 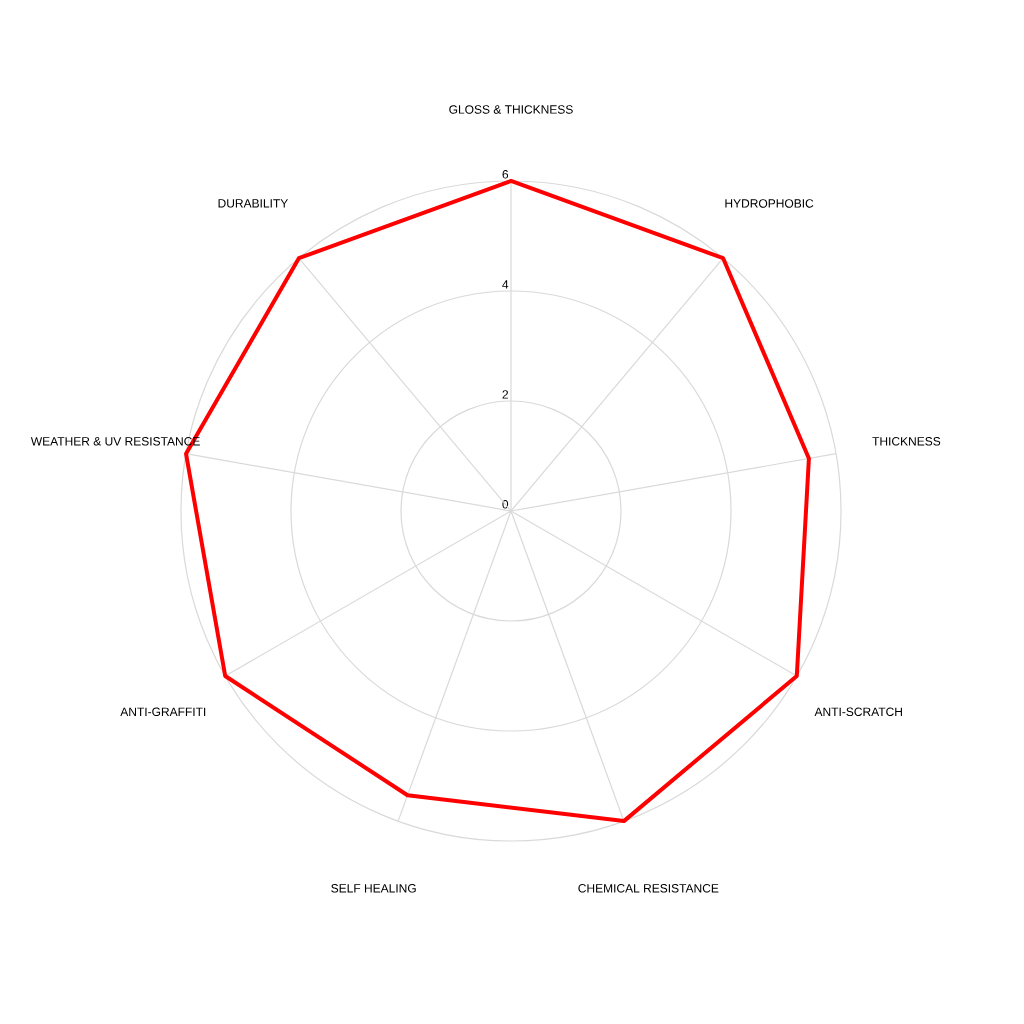 What do you see at coordinates (505, 284) in the screenshot?
I see `y-tick-label: 4` at bounding box center [505, 284].